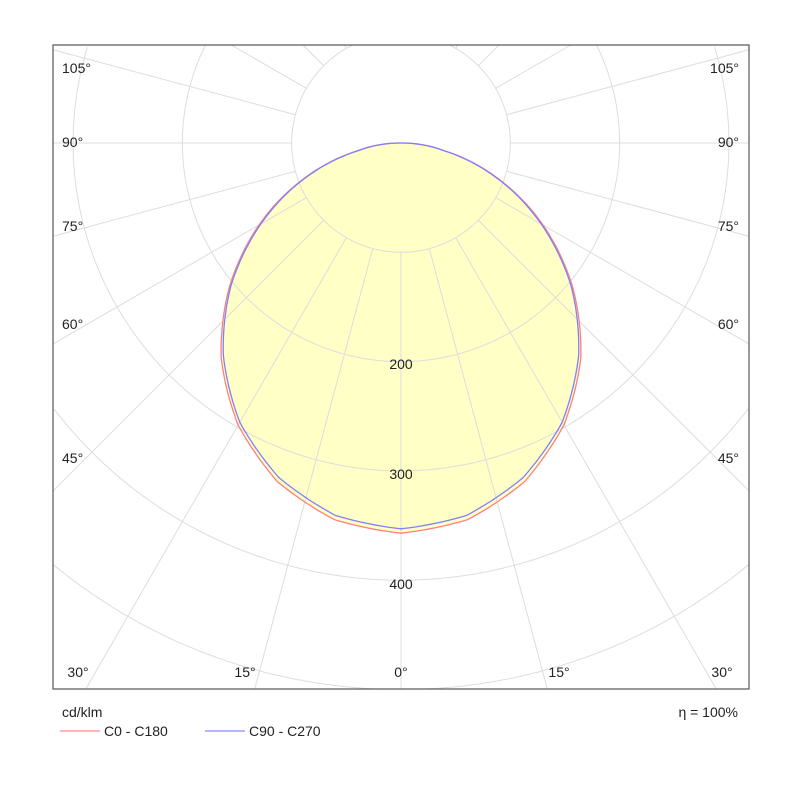  Describe the element at coordinates (728, 226) in the screenshot. I see `angle-label-right: 75°` at that location.